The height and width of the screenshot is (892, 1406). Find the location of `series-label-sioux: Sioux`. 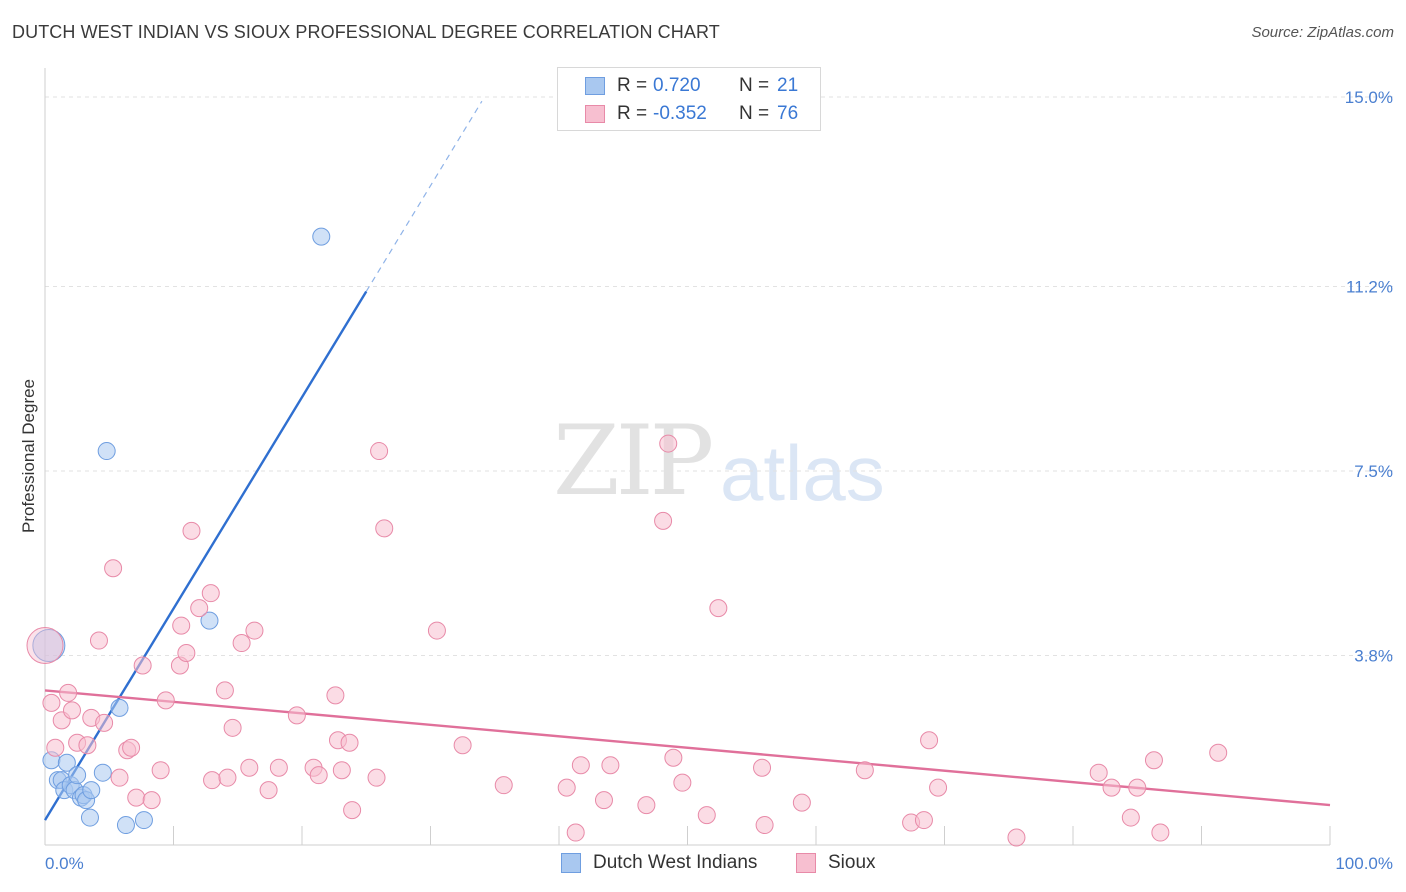

series-label-sioux: Sioux is located at coordinates (852, 862).